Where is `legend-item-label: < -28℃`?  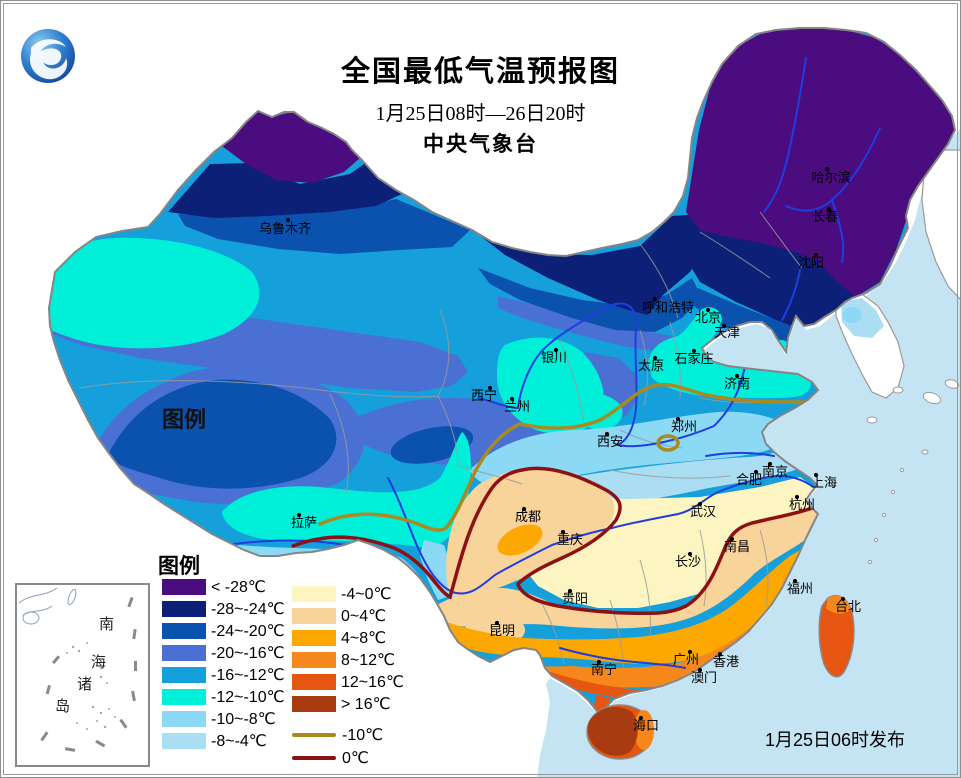
legend-item-label: < -28℃ is located at coordinates (238, 587).